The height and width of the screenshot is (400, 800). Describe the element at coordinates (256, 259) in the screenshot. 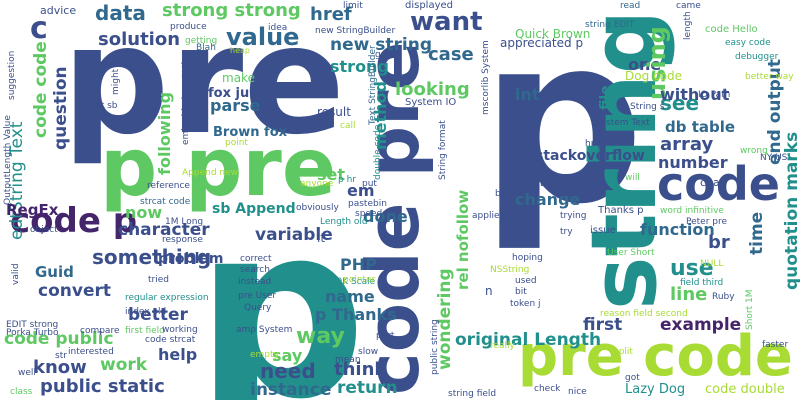

I see `cloud-word: correct` at that location.